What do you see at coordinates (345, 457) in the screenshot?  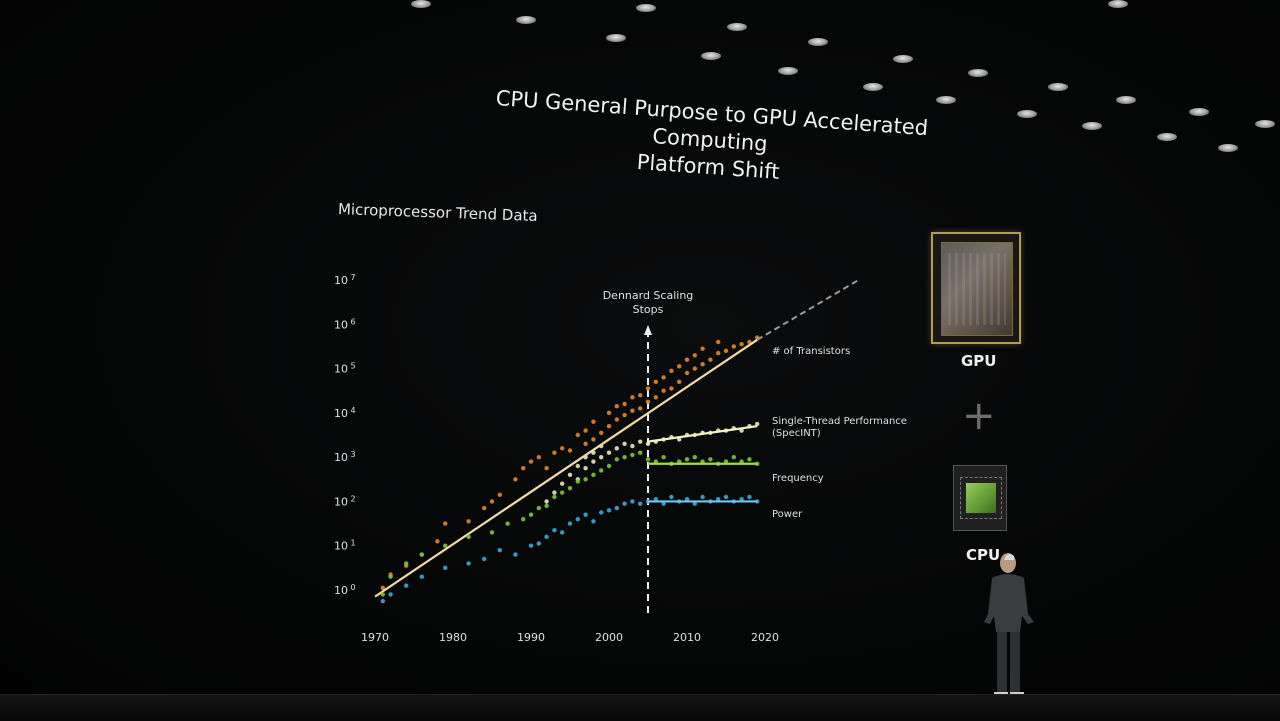 I see `y-tick-label: 10 3` at bounding box center [345, 457].